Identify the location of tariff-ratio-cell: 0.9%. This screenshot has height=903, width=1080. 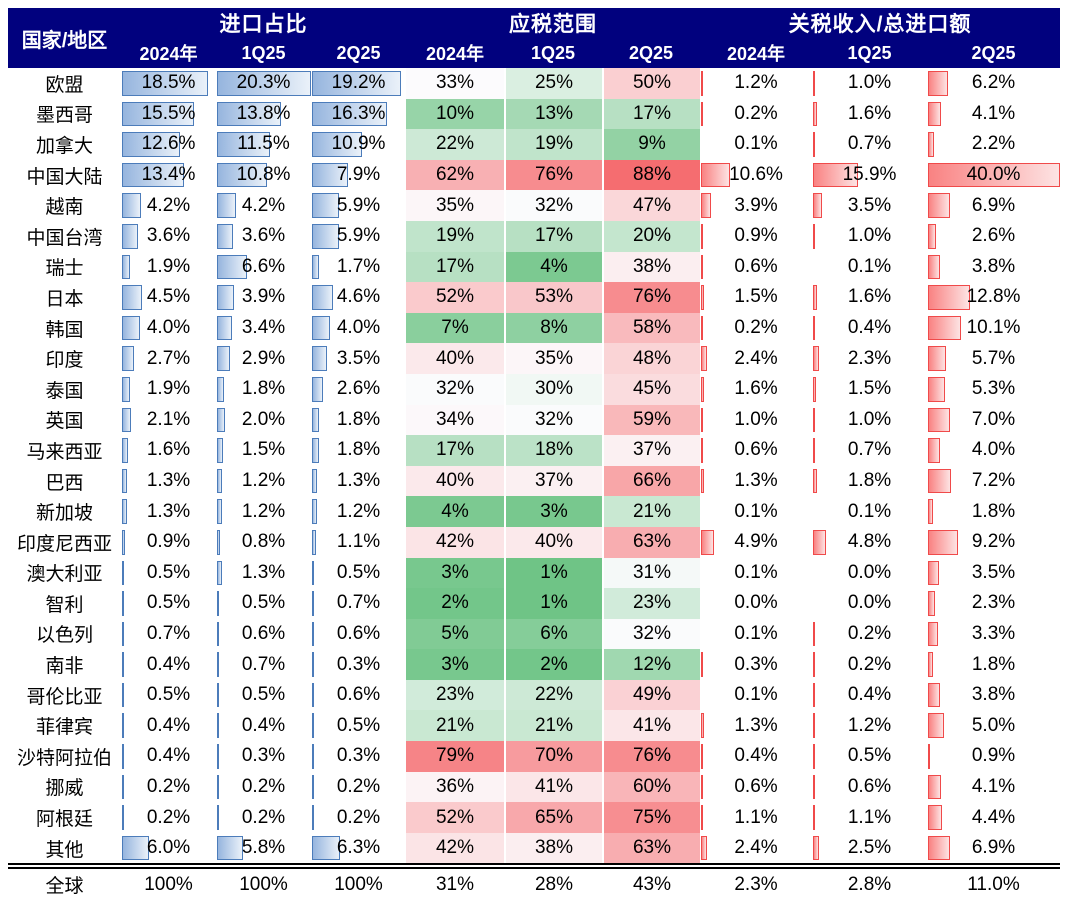
(993, 756).